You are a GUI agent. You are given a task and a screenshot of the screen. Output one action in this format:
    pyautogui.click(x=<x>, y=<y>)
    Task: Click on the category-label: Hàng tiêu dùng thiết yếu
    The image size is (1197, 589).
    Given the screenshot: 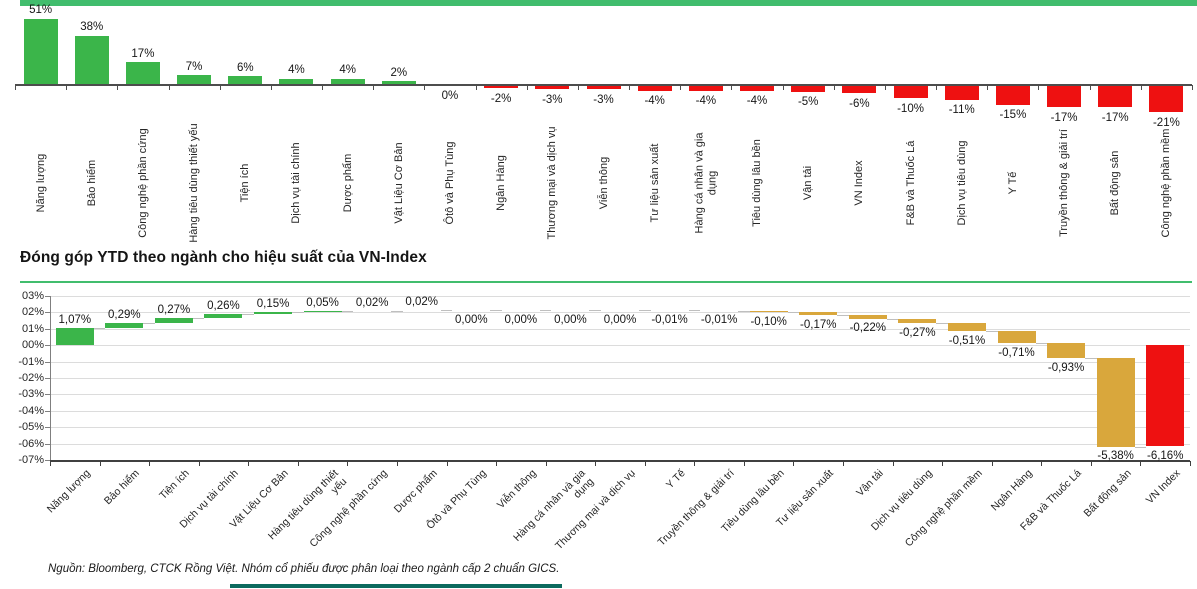 What is the action you would take?
    pyautogui.click(x=193, y=183)
    